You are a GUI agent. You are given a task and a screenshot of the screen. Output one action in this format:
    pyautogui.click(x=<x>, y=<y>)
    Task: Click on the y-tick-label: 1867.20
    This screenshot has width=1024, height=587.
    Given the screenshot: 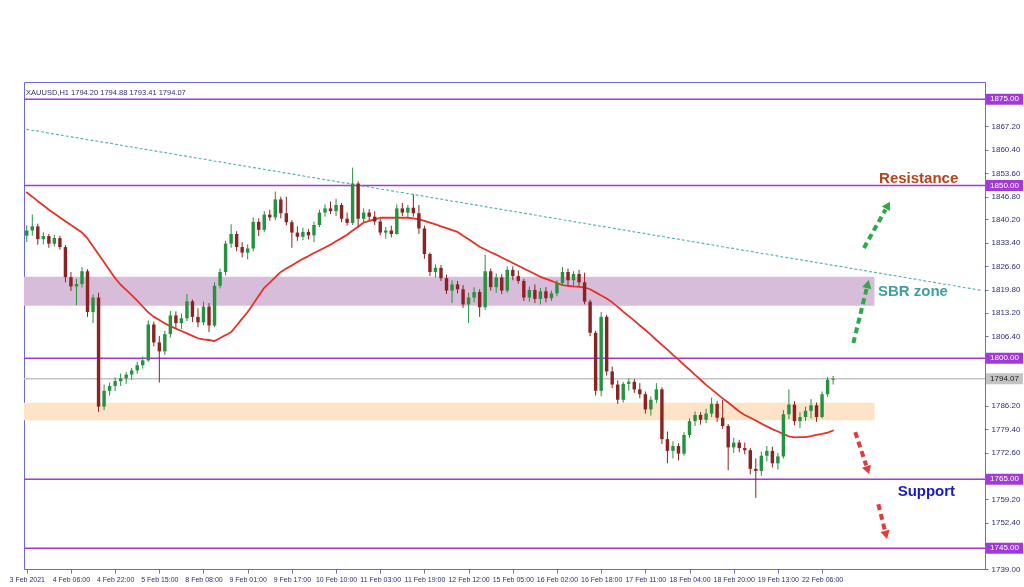 What is the action you would take?
    pyautogui.click(x=1006, y=126)
    